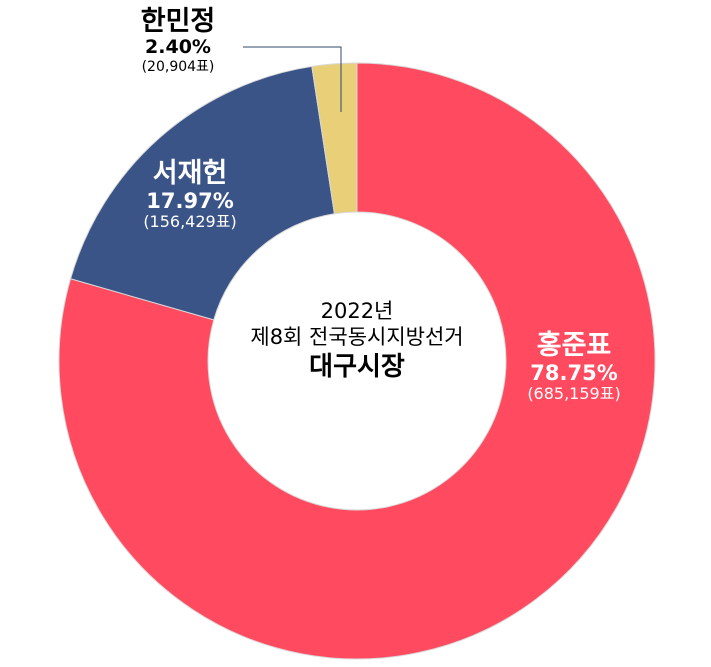  I want to click on label-seo: 서재헌 17.97% (156,429표), so click(189, 195).